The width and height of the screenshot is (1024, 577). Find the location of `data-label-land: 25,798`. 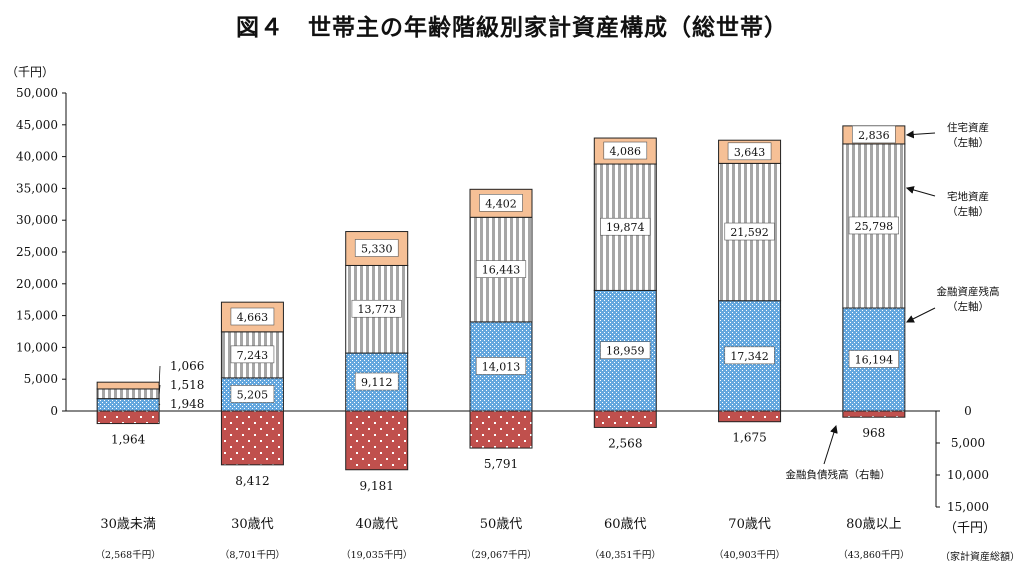

data-label-land: 25,798 is located at coordinates (874, 226).